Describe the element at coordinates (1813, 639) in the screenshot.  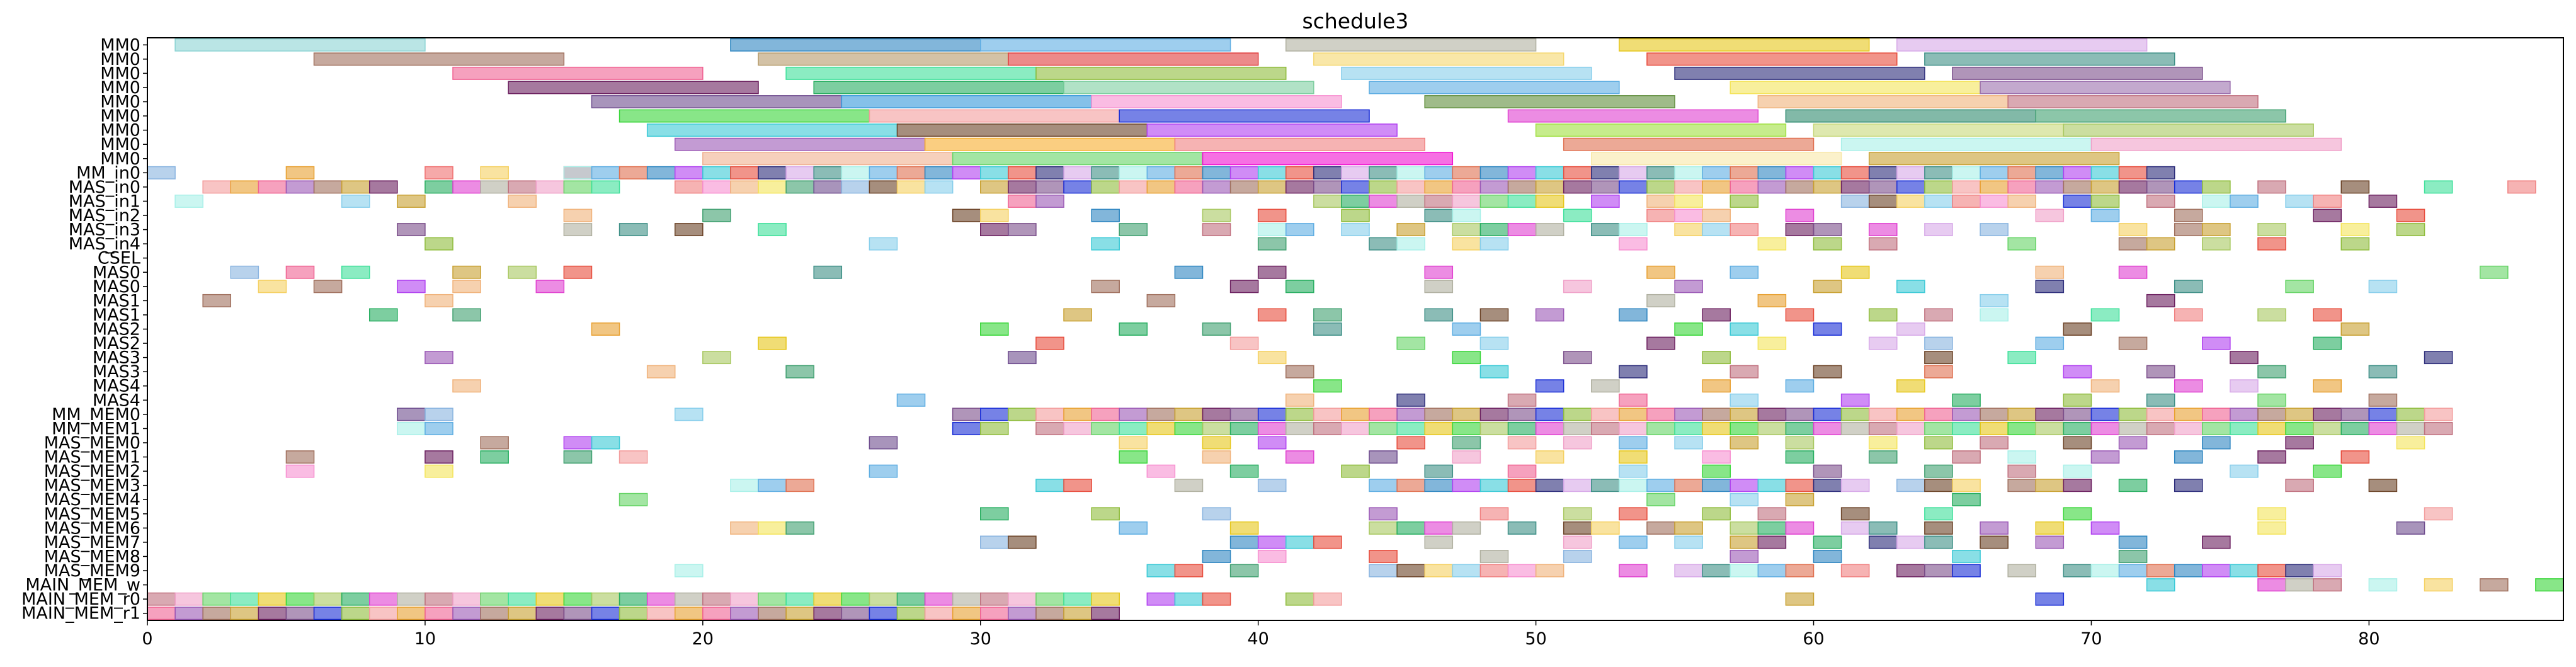
I see `x-tick-label: 60` at that location.